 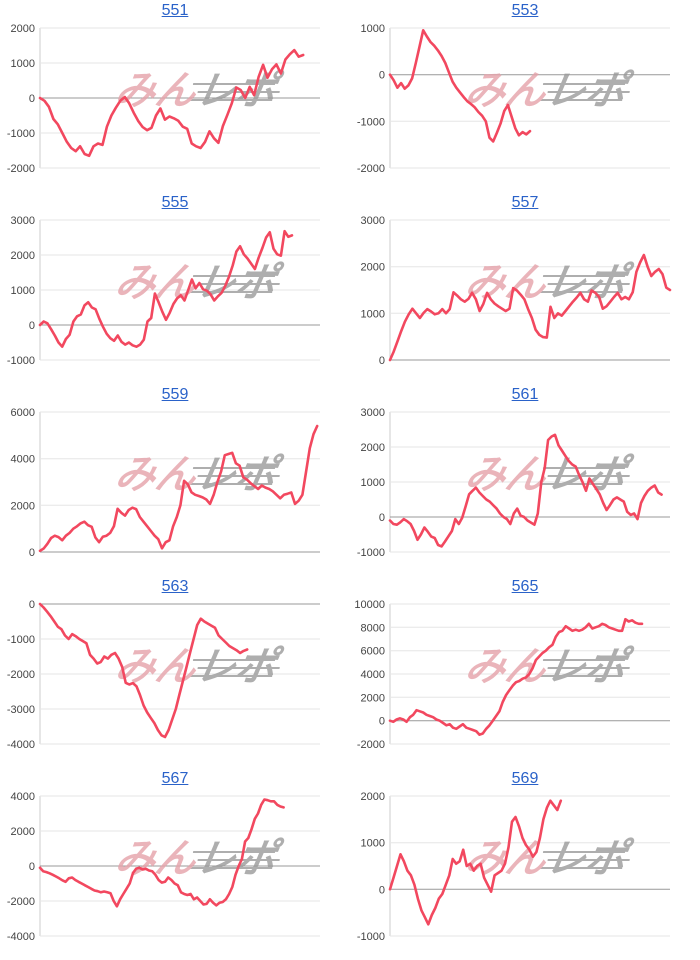 I want to click on line-chart-canvas: 1000 0 -1000 -2000 みんレポ, so click(x=513, y=99).